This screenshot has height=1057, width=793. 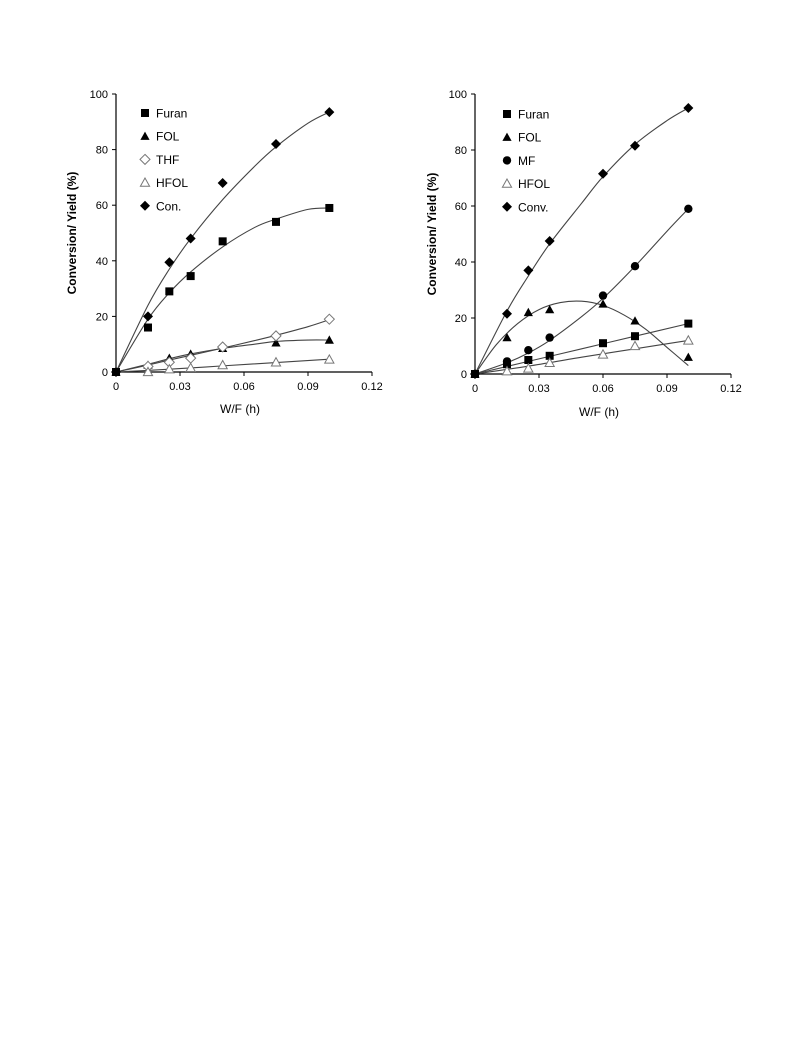 What do you see at coordinates (599, 412) in the screenshot?
I see `chart-right-xlabel: W/F (h)` at bounding box center [599, 412].